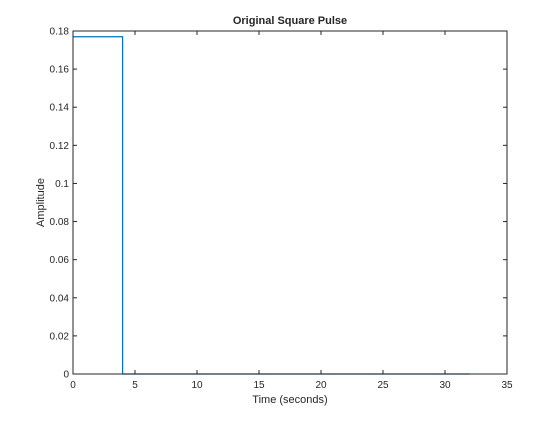  What do you see at coordinates (66, 375) in the screenshot?
I see `y-tick-label: 0` at bounding box center [66, 375].